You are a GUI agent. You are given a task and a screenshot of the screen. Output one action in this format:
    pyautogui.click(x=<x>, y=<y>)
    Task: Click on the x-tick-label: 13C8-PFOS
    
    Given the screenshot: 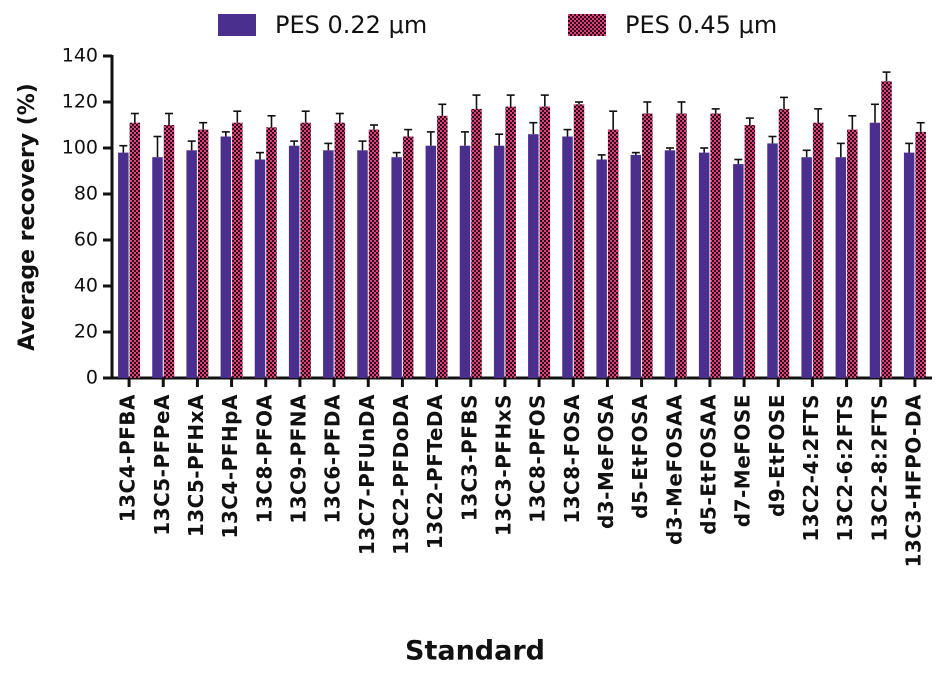 What is the action you would take?
    pyautogui.click(x=538, y=458)
    